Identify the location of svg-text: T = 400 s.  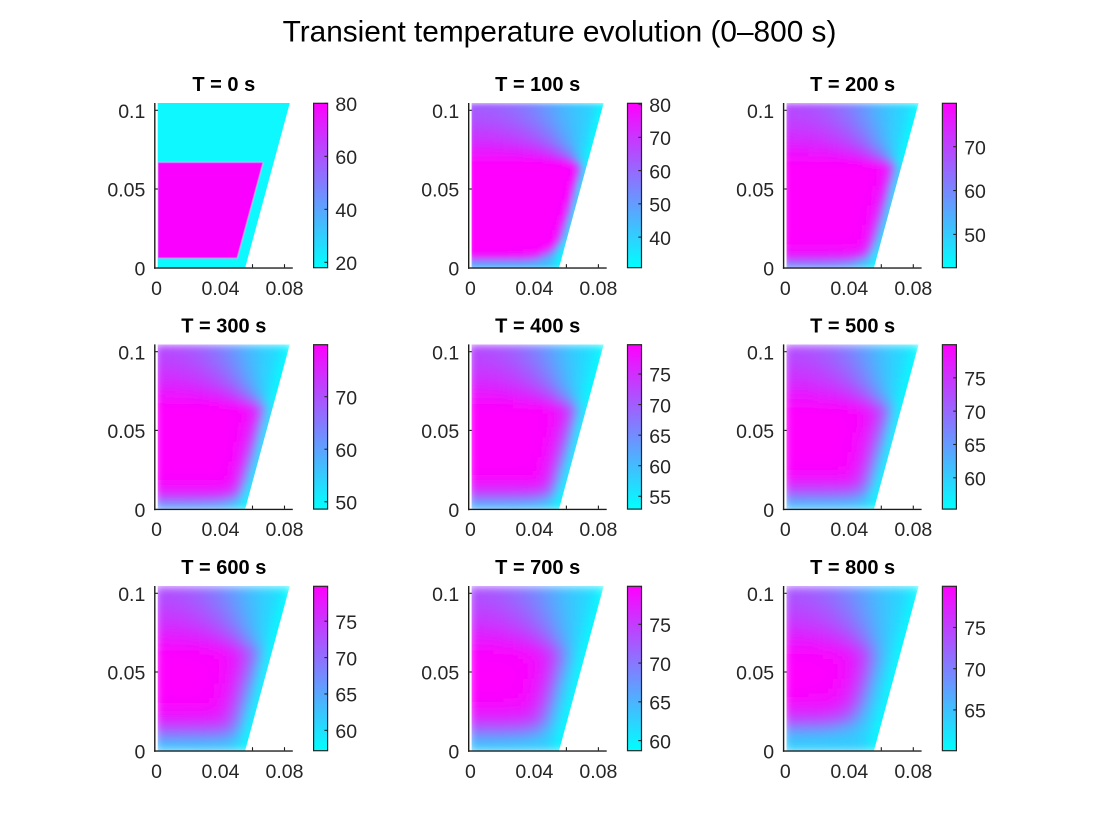
(537, 326).